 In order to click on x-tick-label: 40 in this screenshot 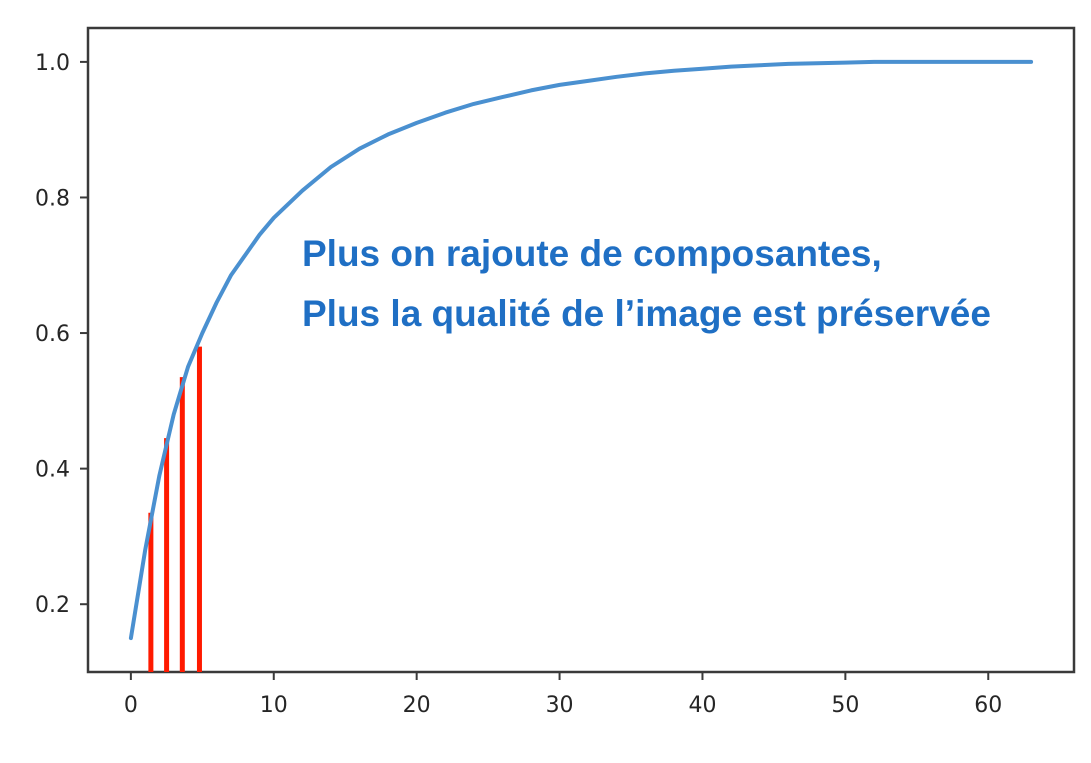, I will do `click(702, 705)`.